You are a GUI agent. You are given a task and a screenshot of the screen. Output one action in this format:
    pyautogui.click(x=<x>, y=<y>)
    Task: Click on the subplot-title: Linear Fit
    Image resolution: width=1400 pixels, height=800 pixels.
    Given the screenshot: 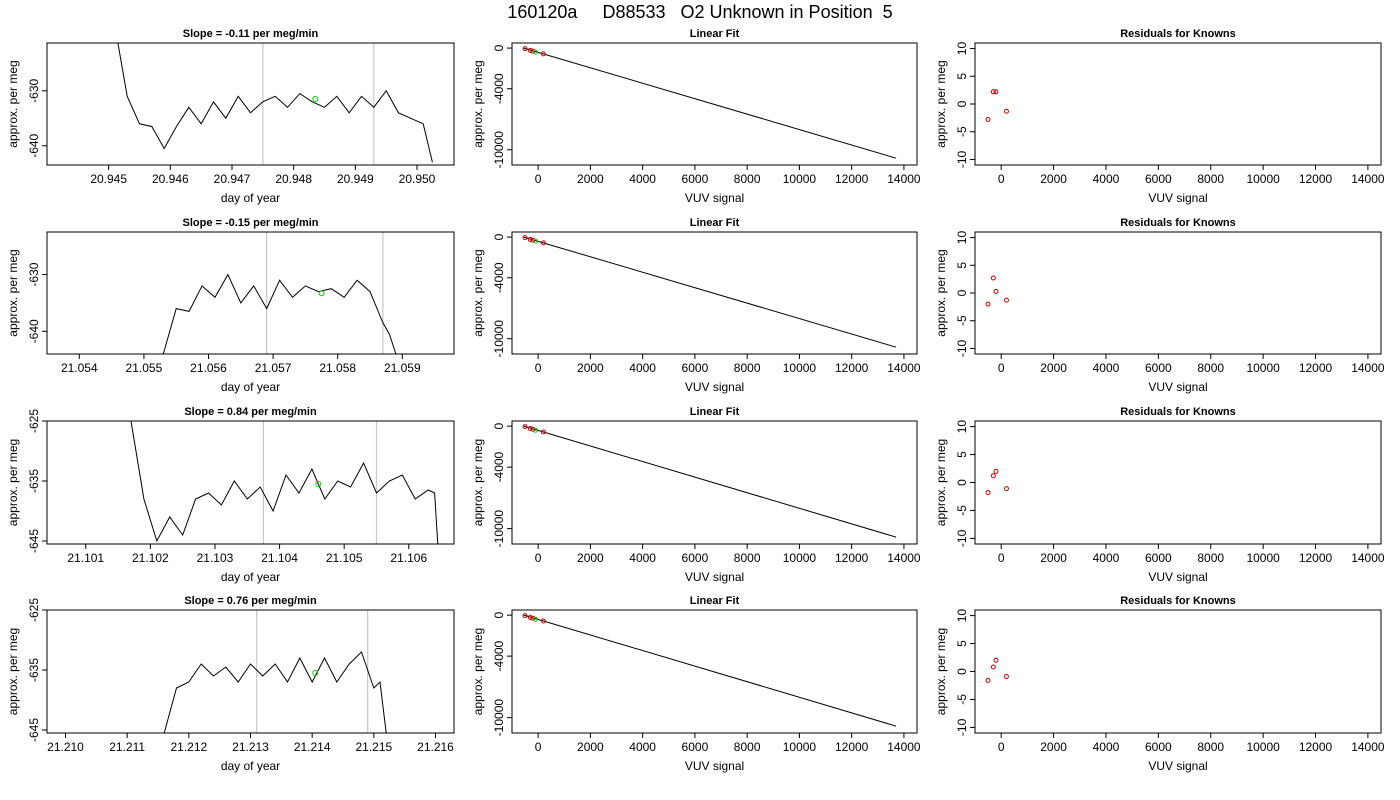 What is the action you would take?
    pyautogui.click(x=715, y=34)
    